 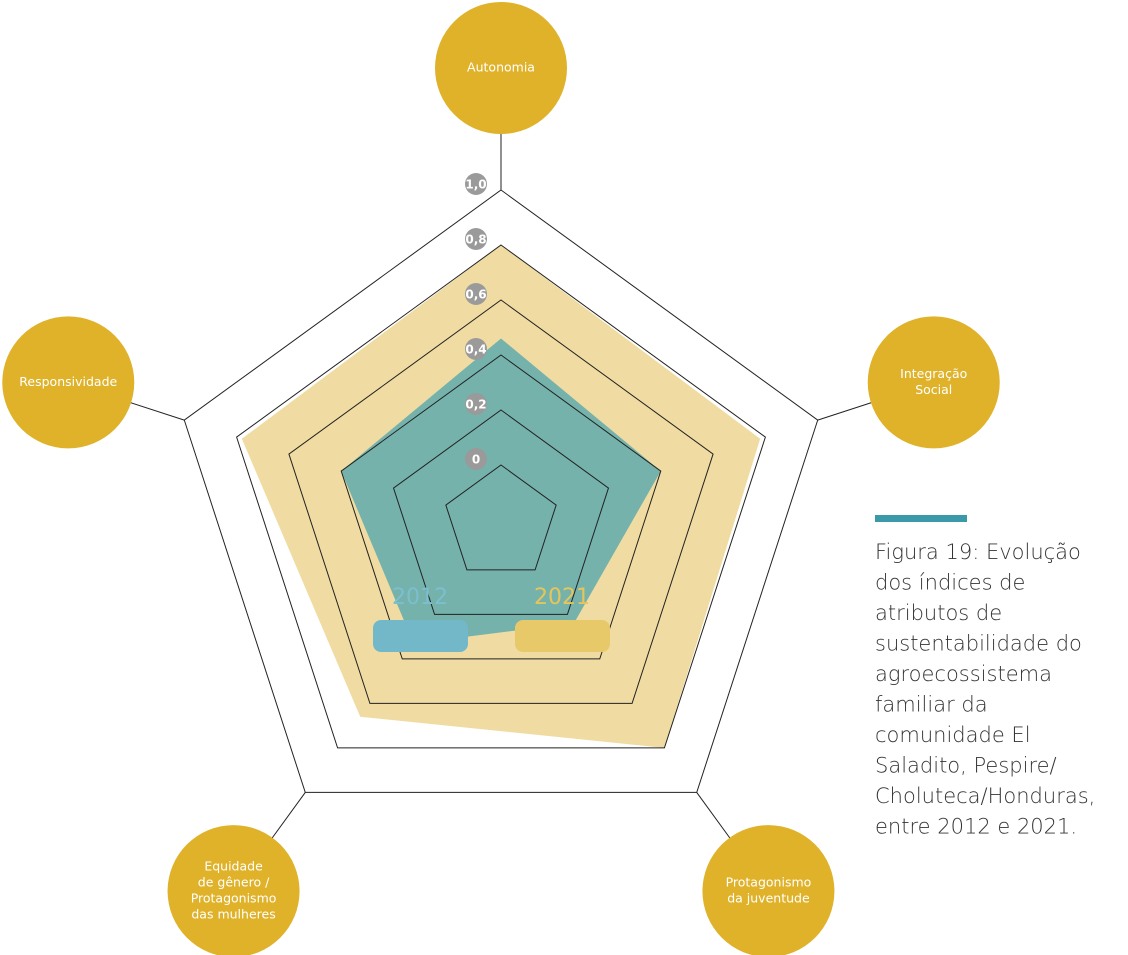 I want to click on caption-line: Saladito, Pespire/, so click(x=966, y=766).